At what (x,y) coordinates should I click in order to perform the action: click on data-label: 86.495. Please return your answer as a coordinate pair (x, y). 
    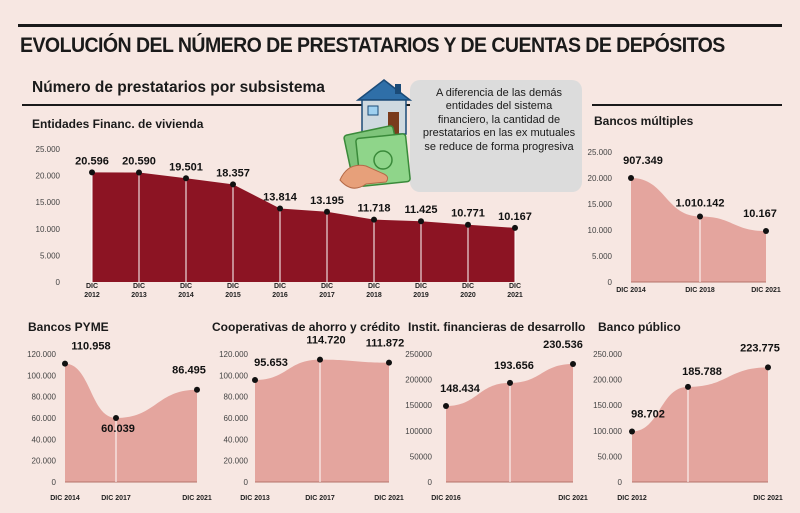
    Looking at the image, I should click on (189, 371).